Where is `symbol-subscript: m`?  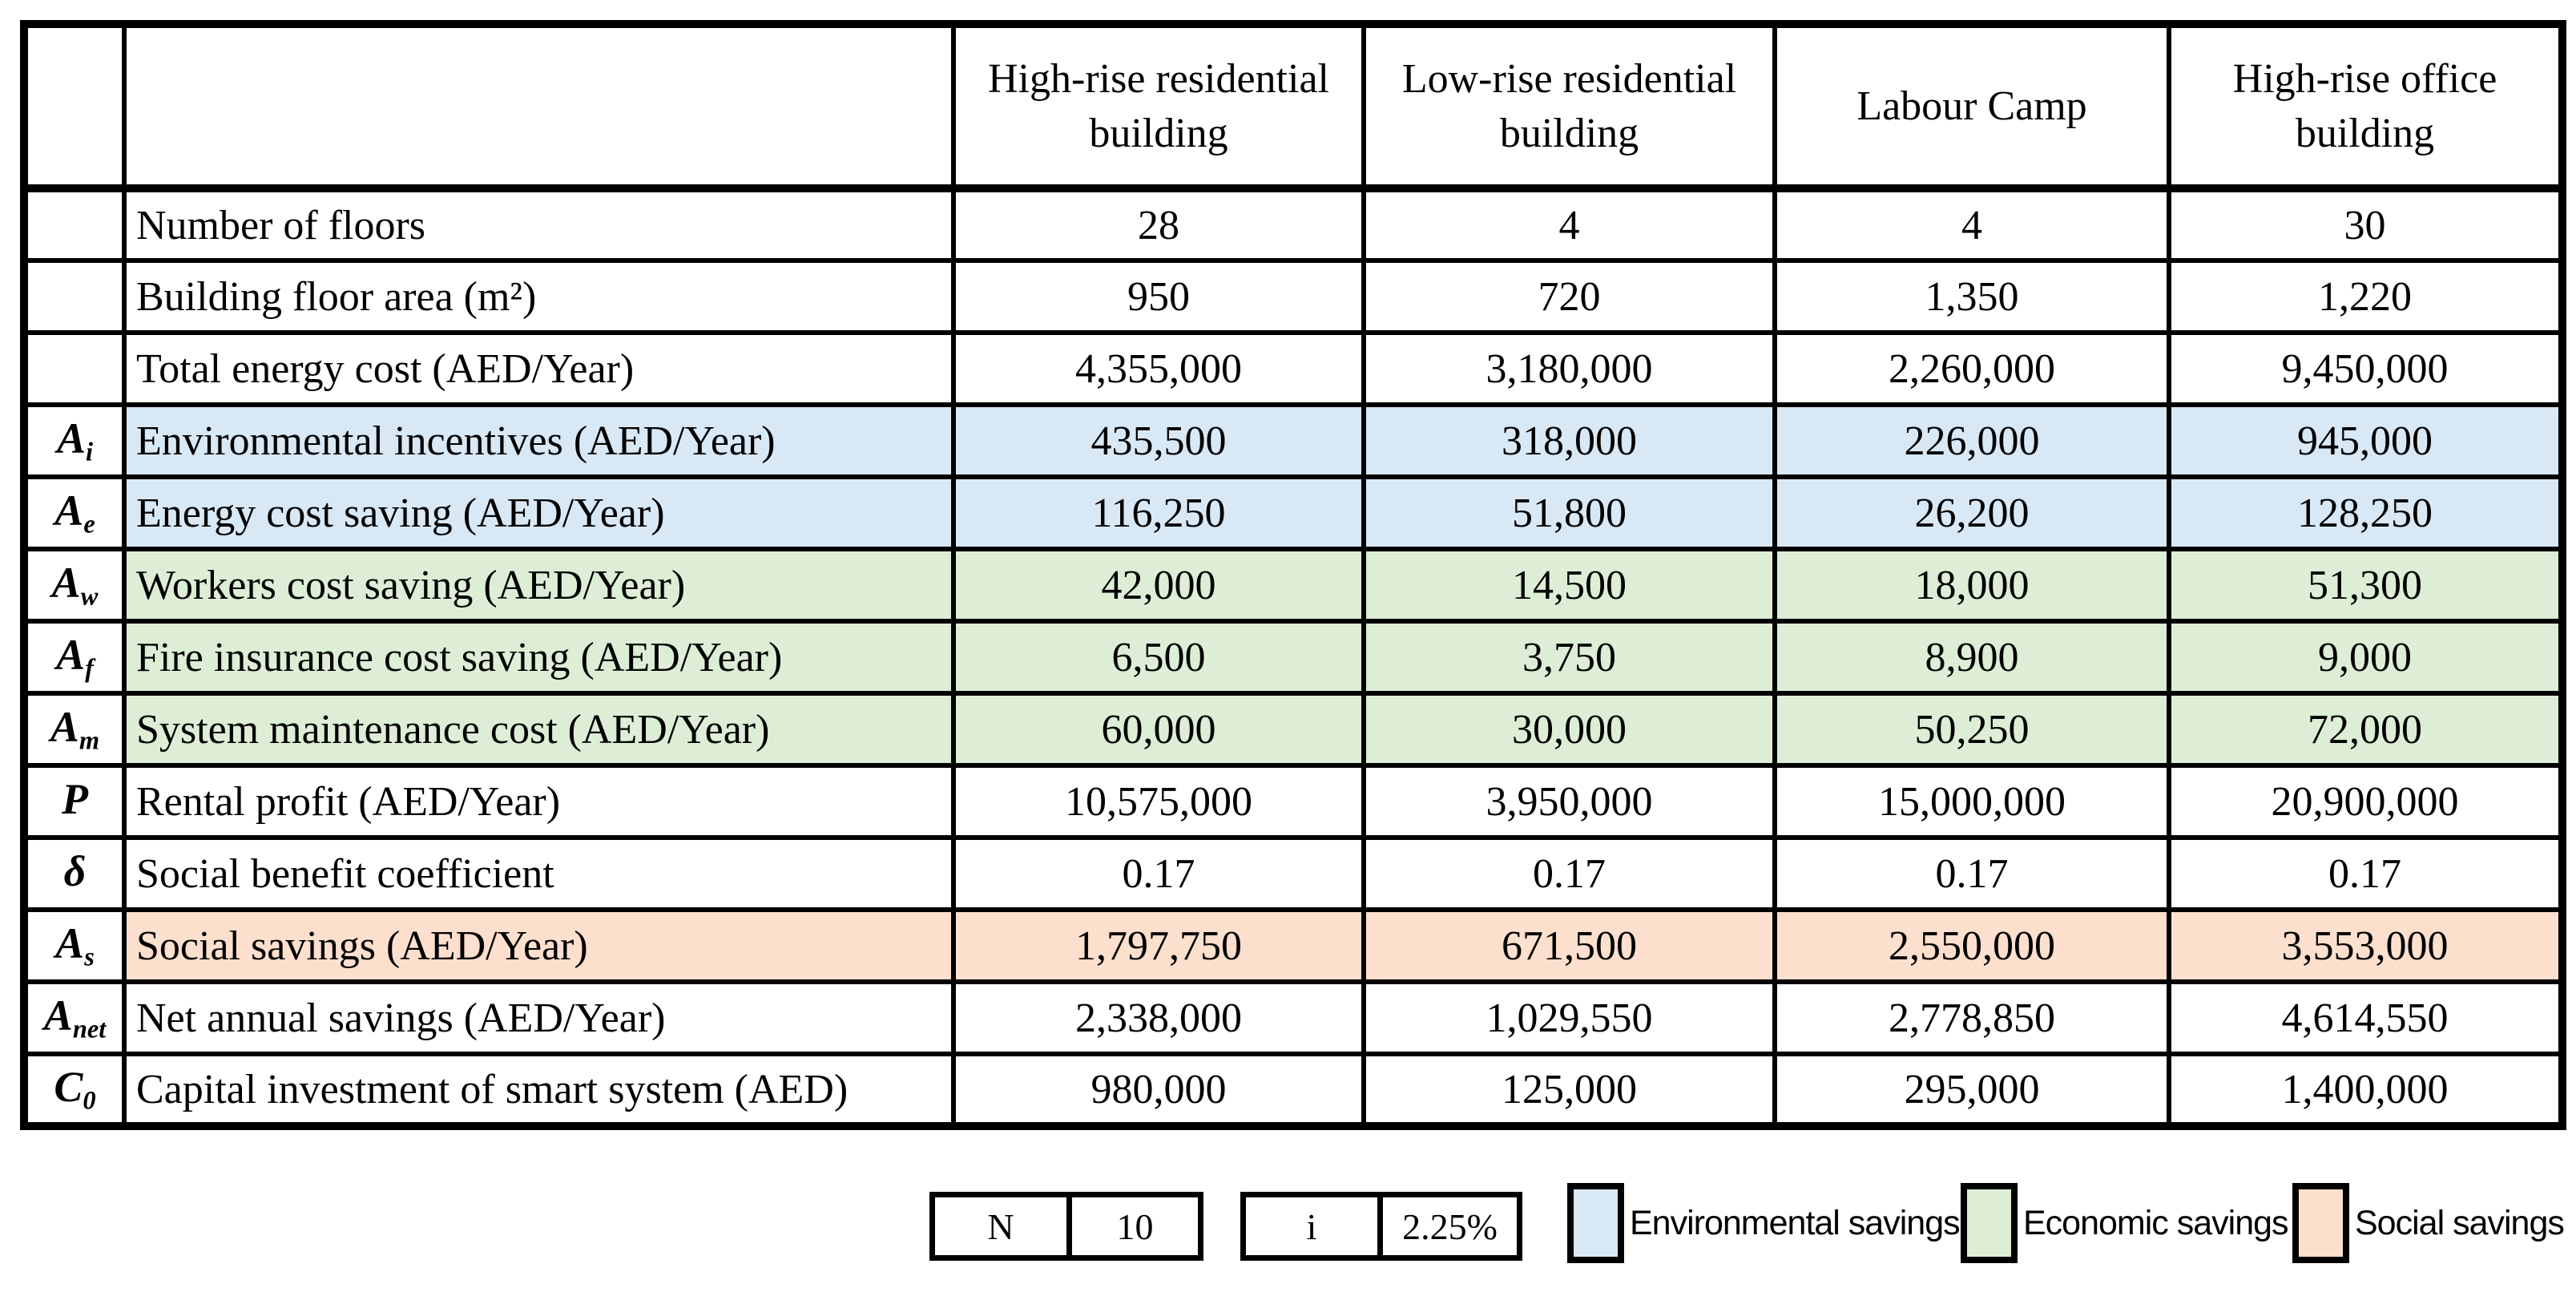
symbol-subscript: m is located at coordinates (89, 741).